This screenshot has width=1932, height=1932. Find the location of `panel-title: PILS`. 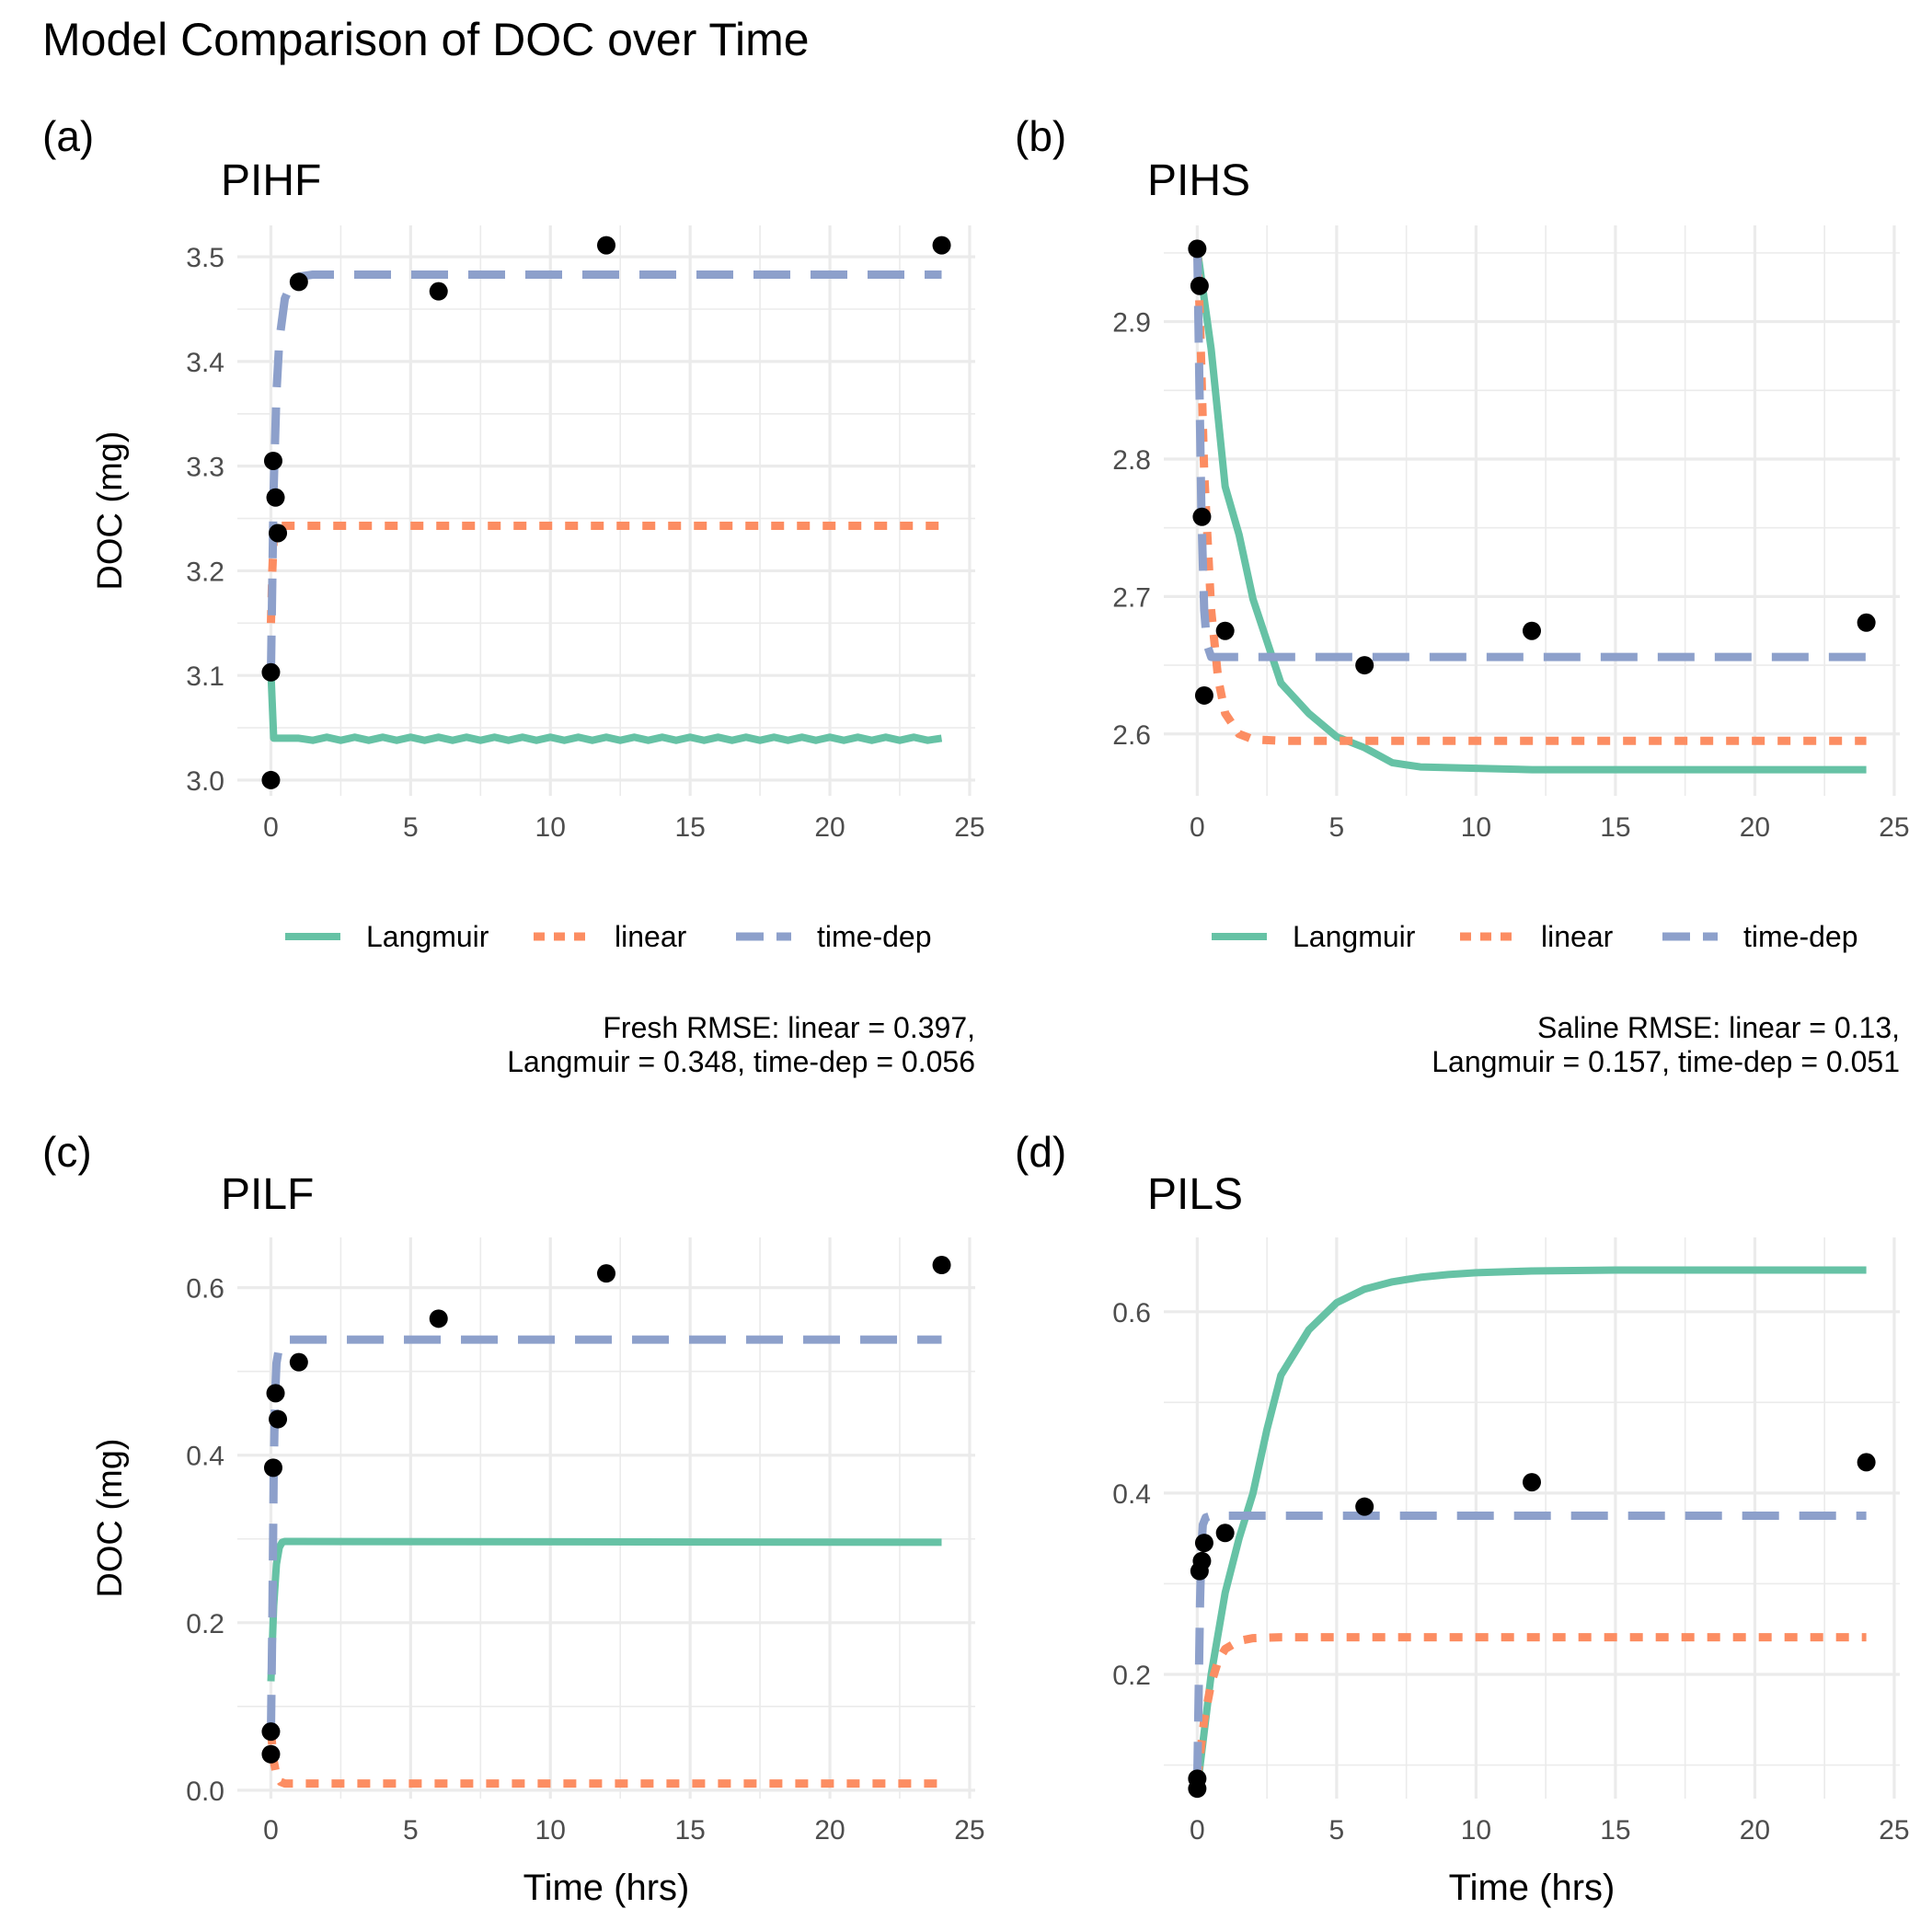

panel-title: PILS is located at coordinates (1195, 1194).